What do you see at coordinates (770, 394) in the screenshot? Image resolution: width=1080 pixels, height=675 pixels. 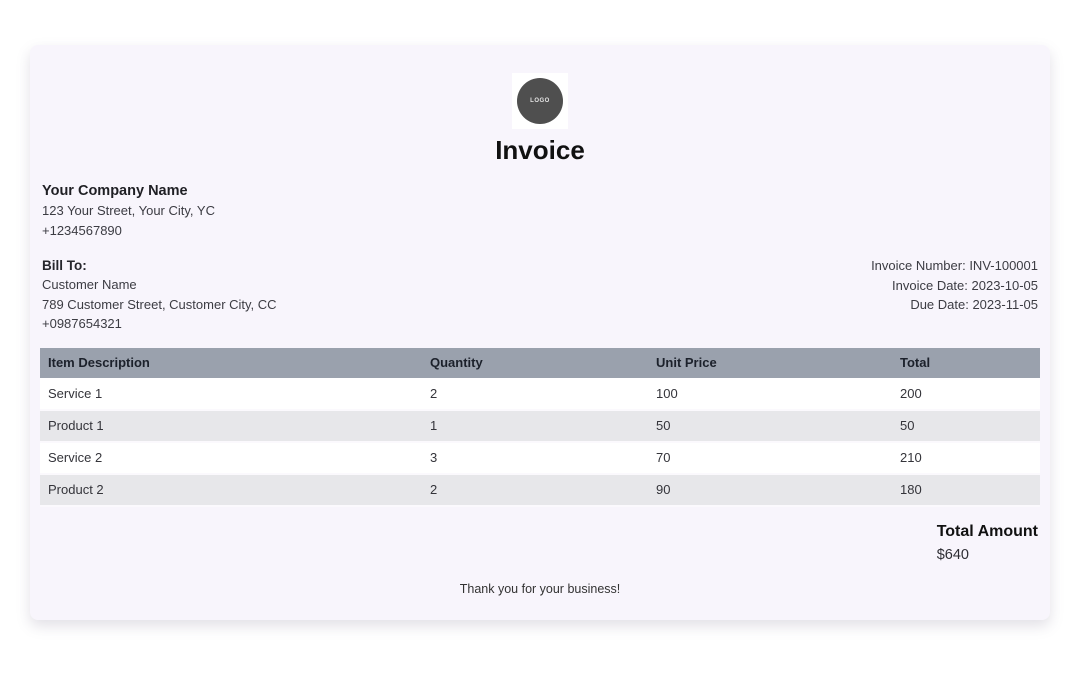 I see `unit-price-cell: 100` at bounding box center [770, 394].